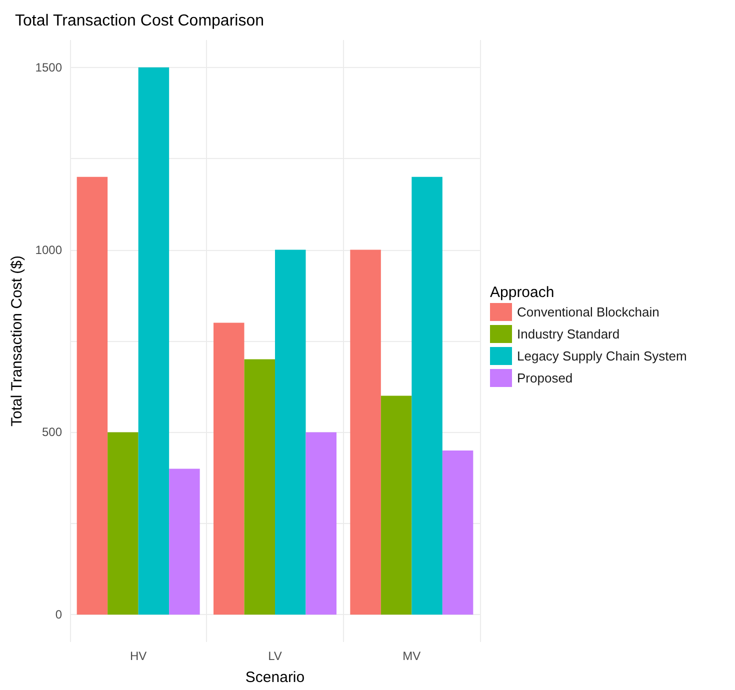 This screenshot has height=690, width=735. Describe the element at coordinates (48, 67) in the screenshot. I see `y-tick-label: 1500` at that location.